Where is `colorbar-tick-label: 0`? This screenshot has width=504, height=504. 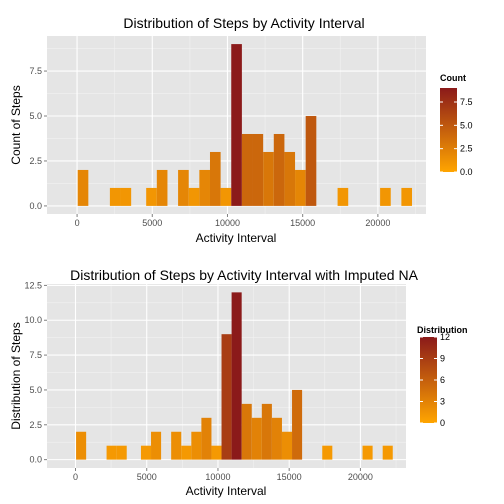 colorbar-tick-label: 0 is located at coordinates (442, 423).